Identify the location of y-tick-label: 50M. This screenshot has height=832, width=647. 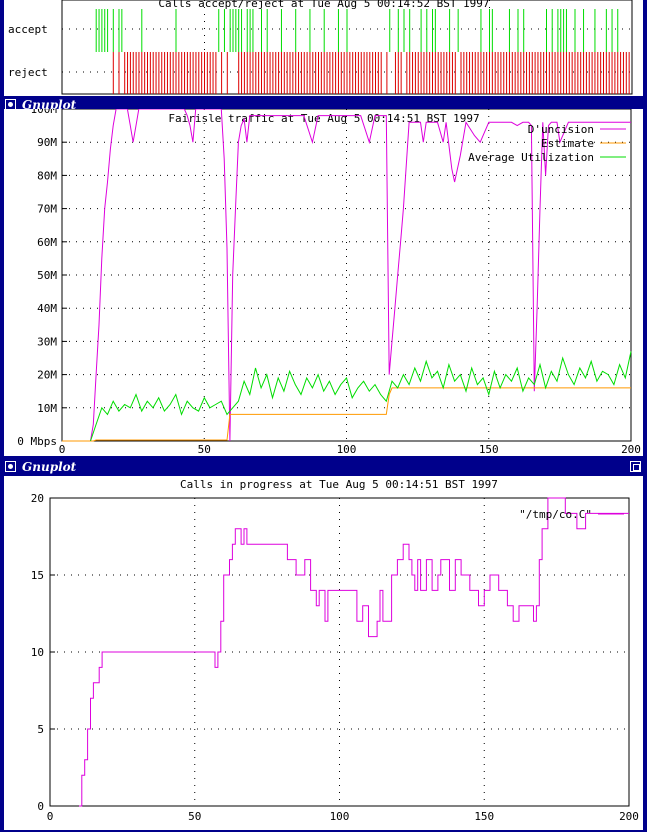
(47, 275).